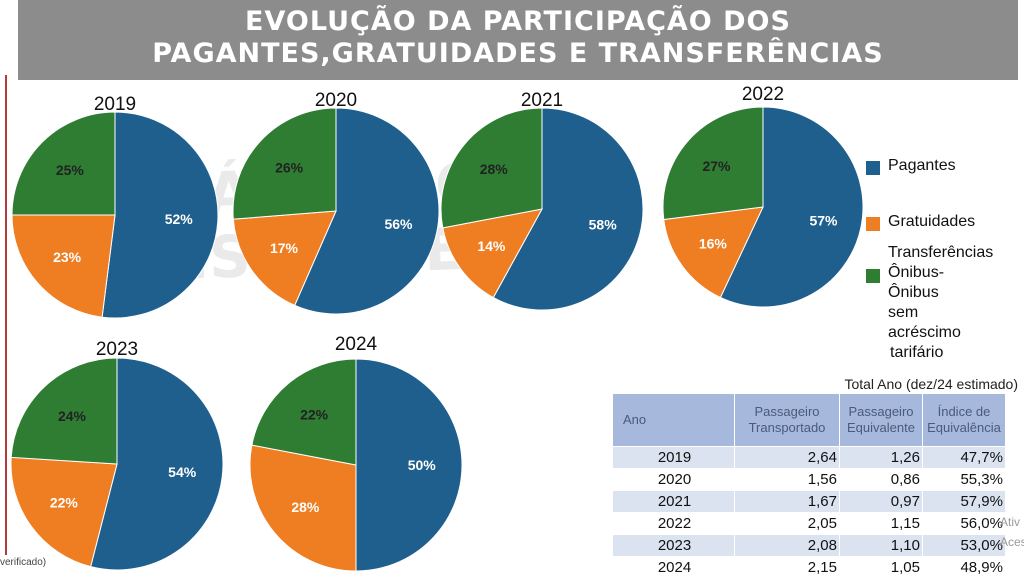 This screenshot has height=579, width=1024. I want to click on table-row: 2022 2,05 1,15 56,0%, so click(809, 523).